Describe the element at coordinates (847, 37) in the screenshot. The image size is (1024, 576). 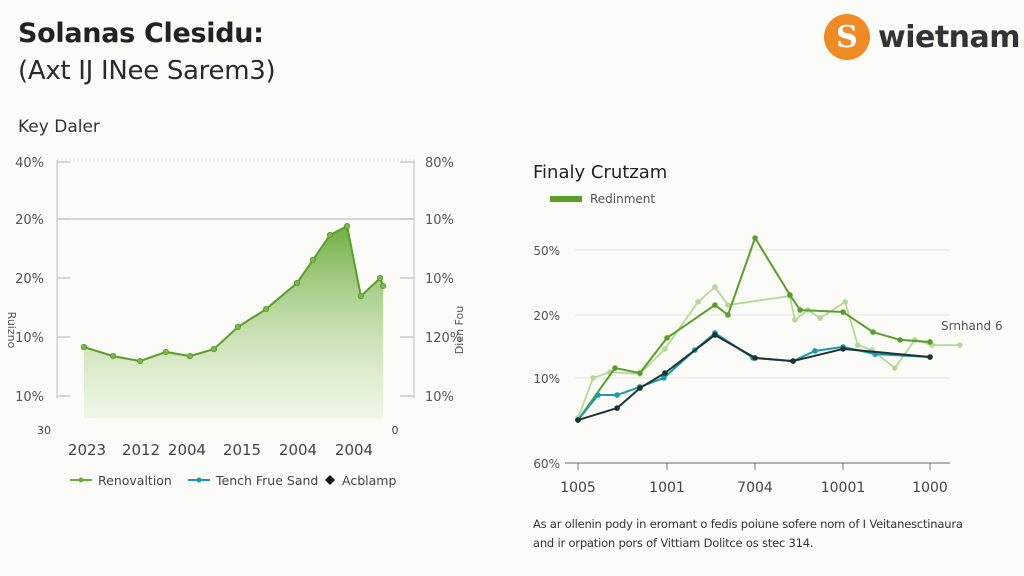
I see `logo-icon: S` at that location.